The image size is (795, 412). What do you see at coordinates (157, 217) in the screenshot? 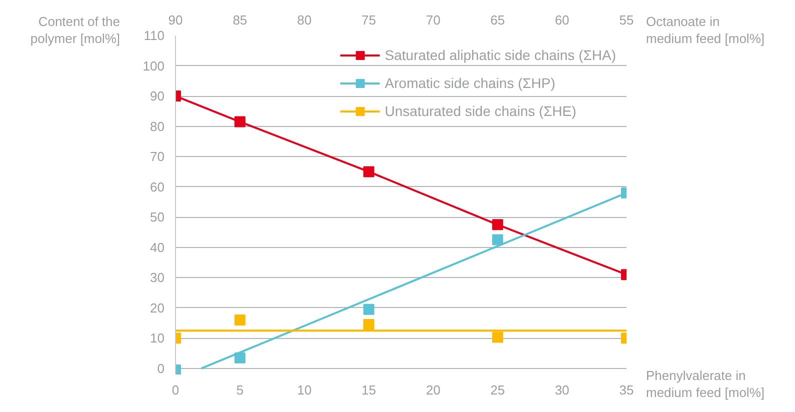
I see `y-tick-label: 50` at bounding box center [157, 217].